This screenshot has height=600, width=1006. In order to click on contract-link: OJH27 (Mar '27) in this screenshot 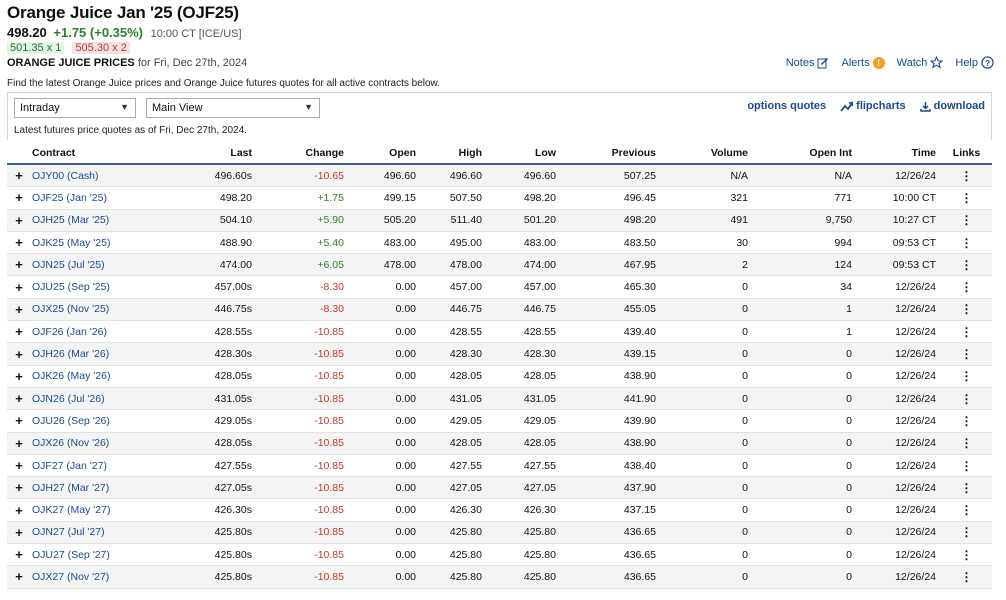, I will do `click(71, 487)`.